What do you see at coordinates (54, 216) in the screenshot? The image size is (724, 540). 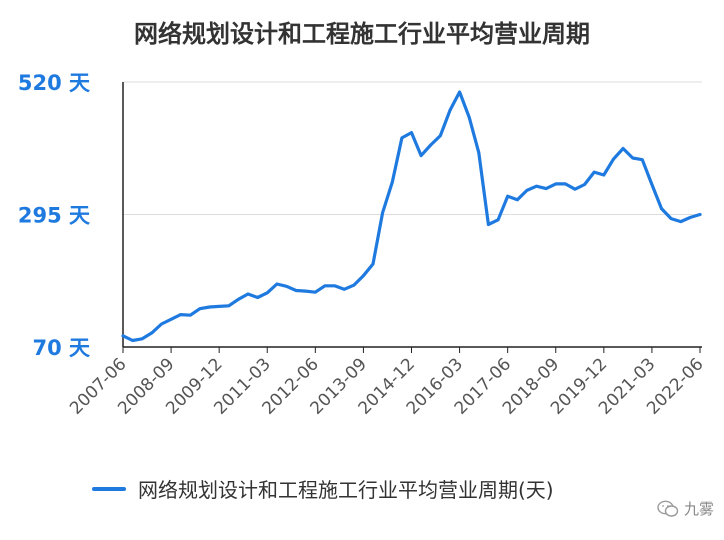 I see `y-tick-label: 295 天` at bounding box center [54, 216].